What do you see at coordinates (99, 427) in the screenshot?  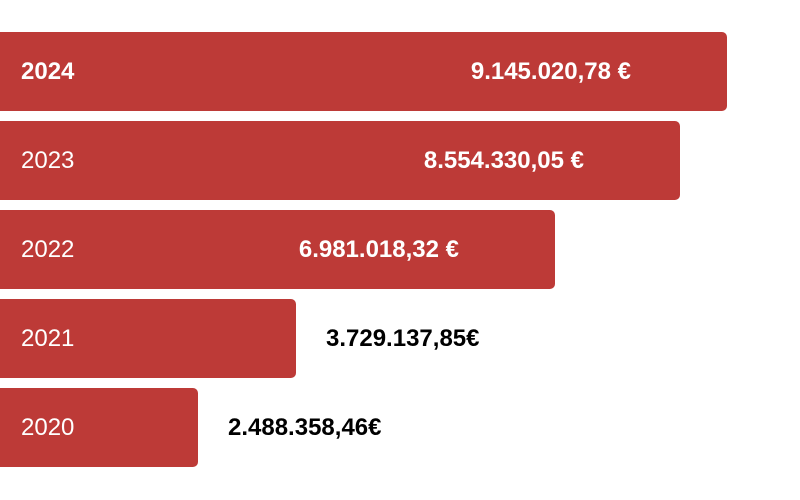 I see `bar-2020` at bounding box center [99, 427].